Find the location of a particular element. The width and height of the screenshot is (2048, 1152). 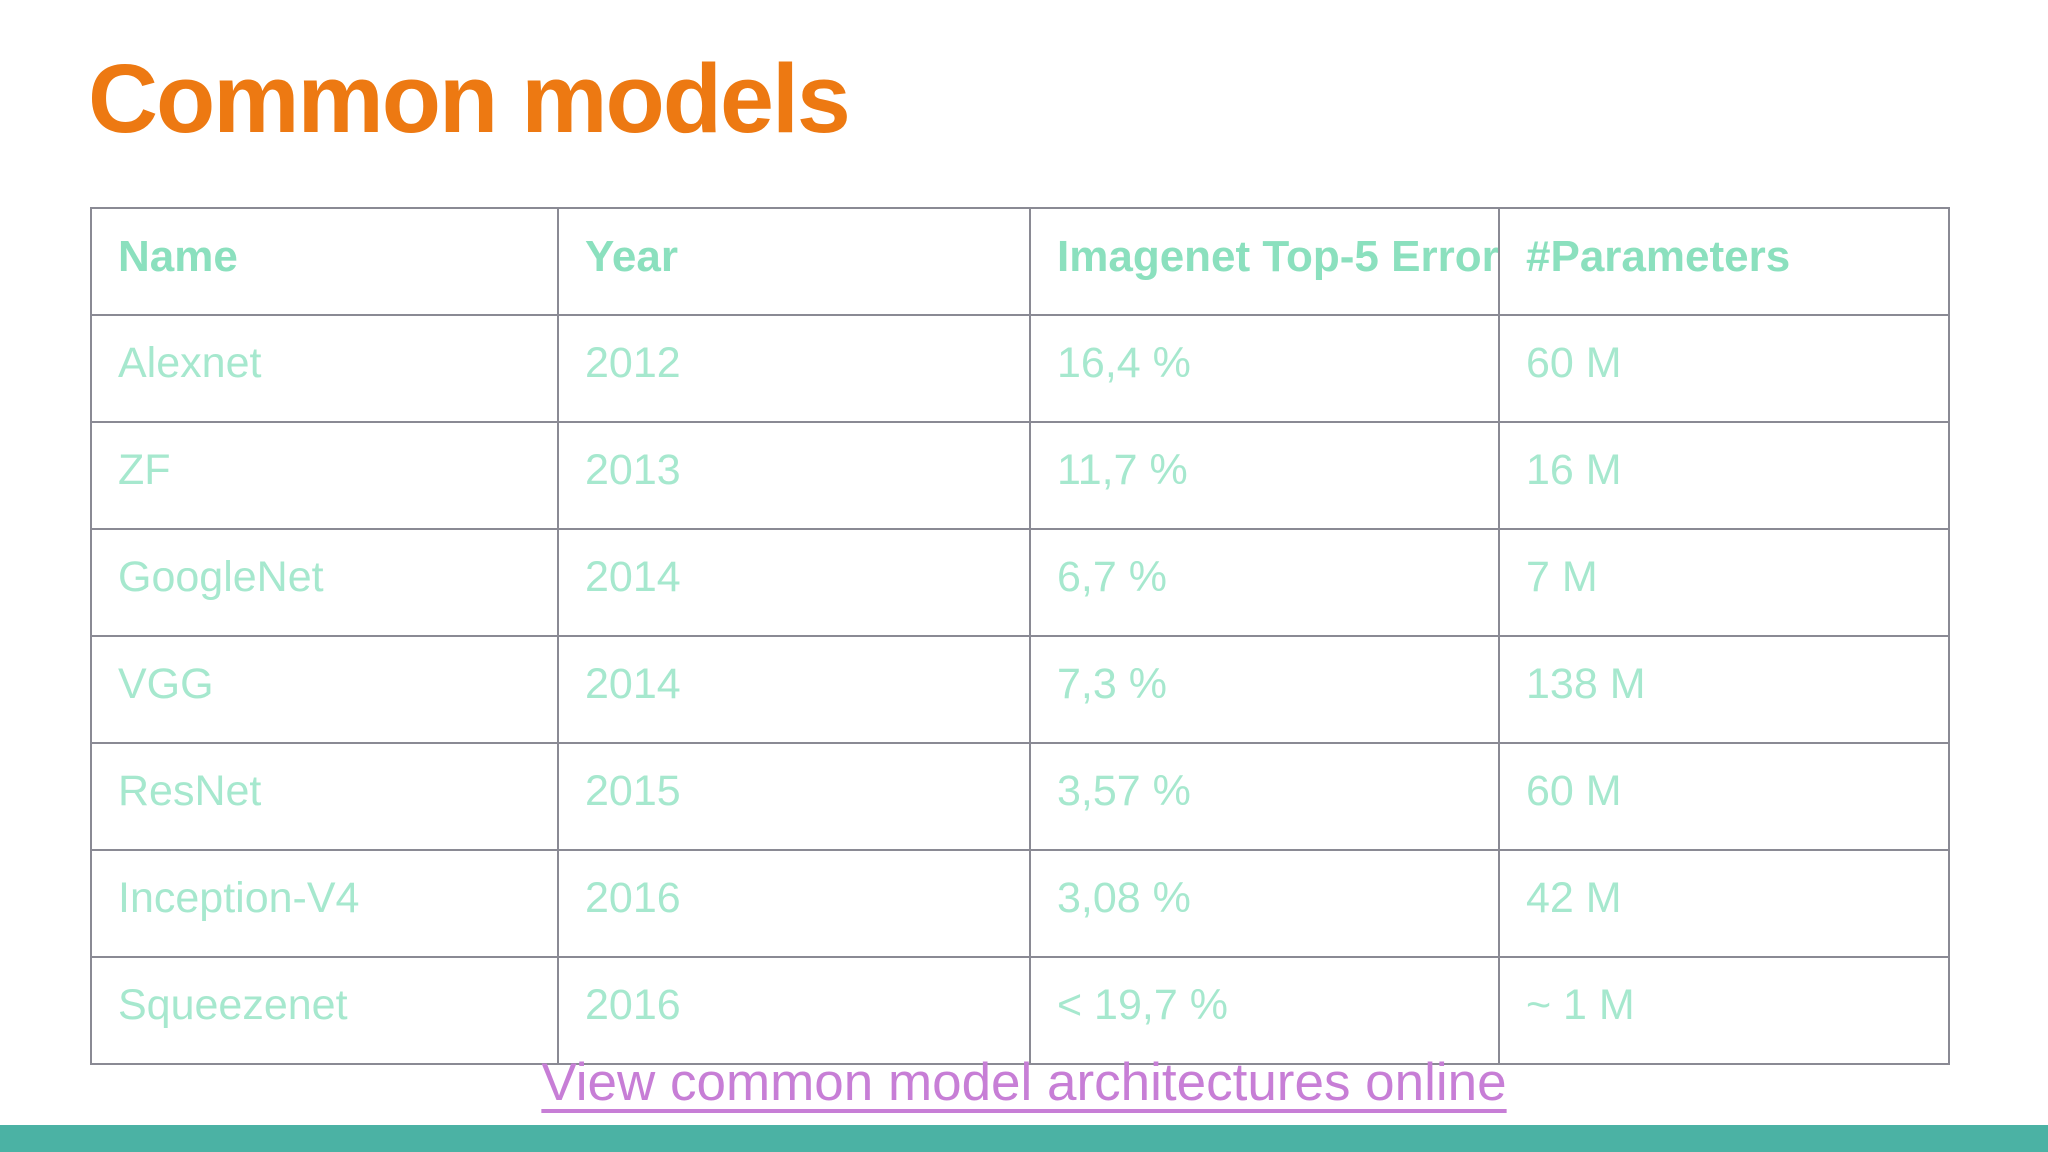

cell-year: 2015 is located at coordinates (794, 796).